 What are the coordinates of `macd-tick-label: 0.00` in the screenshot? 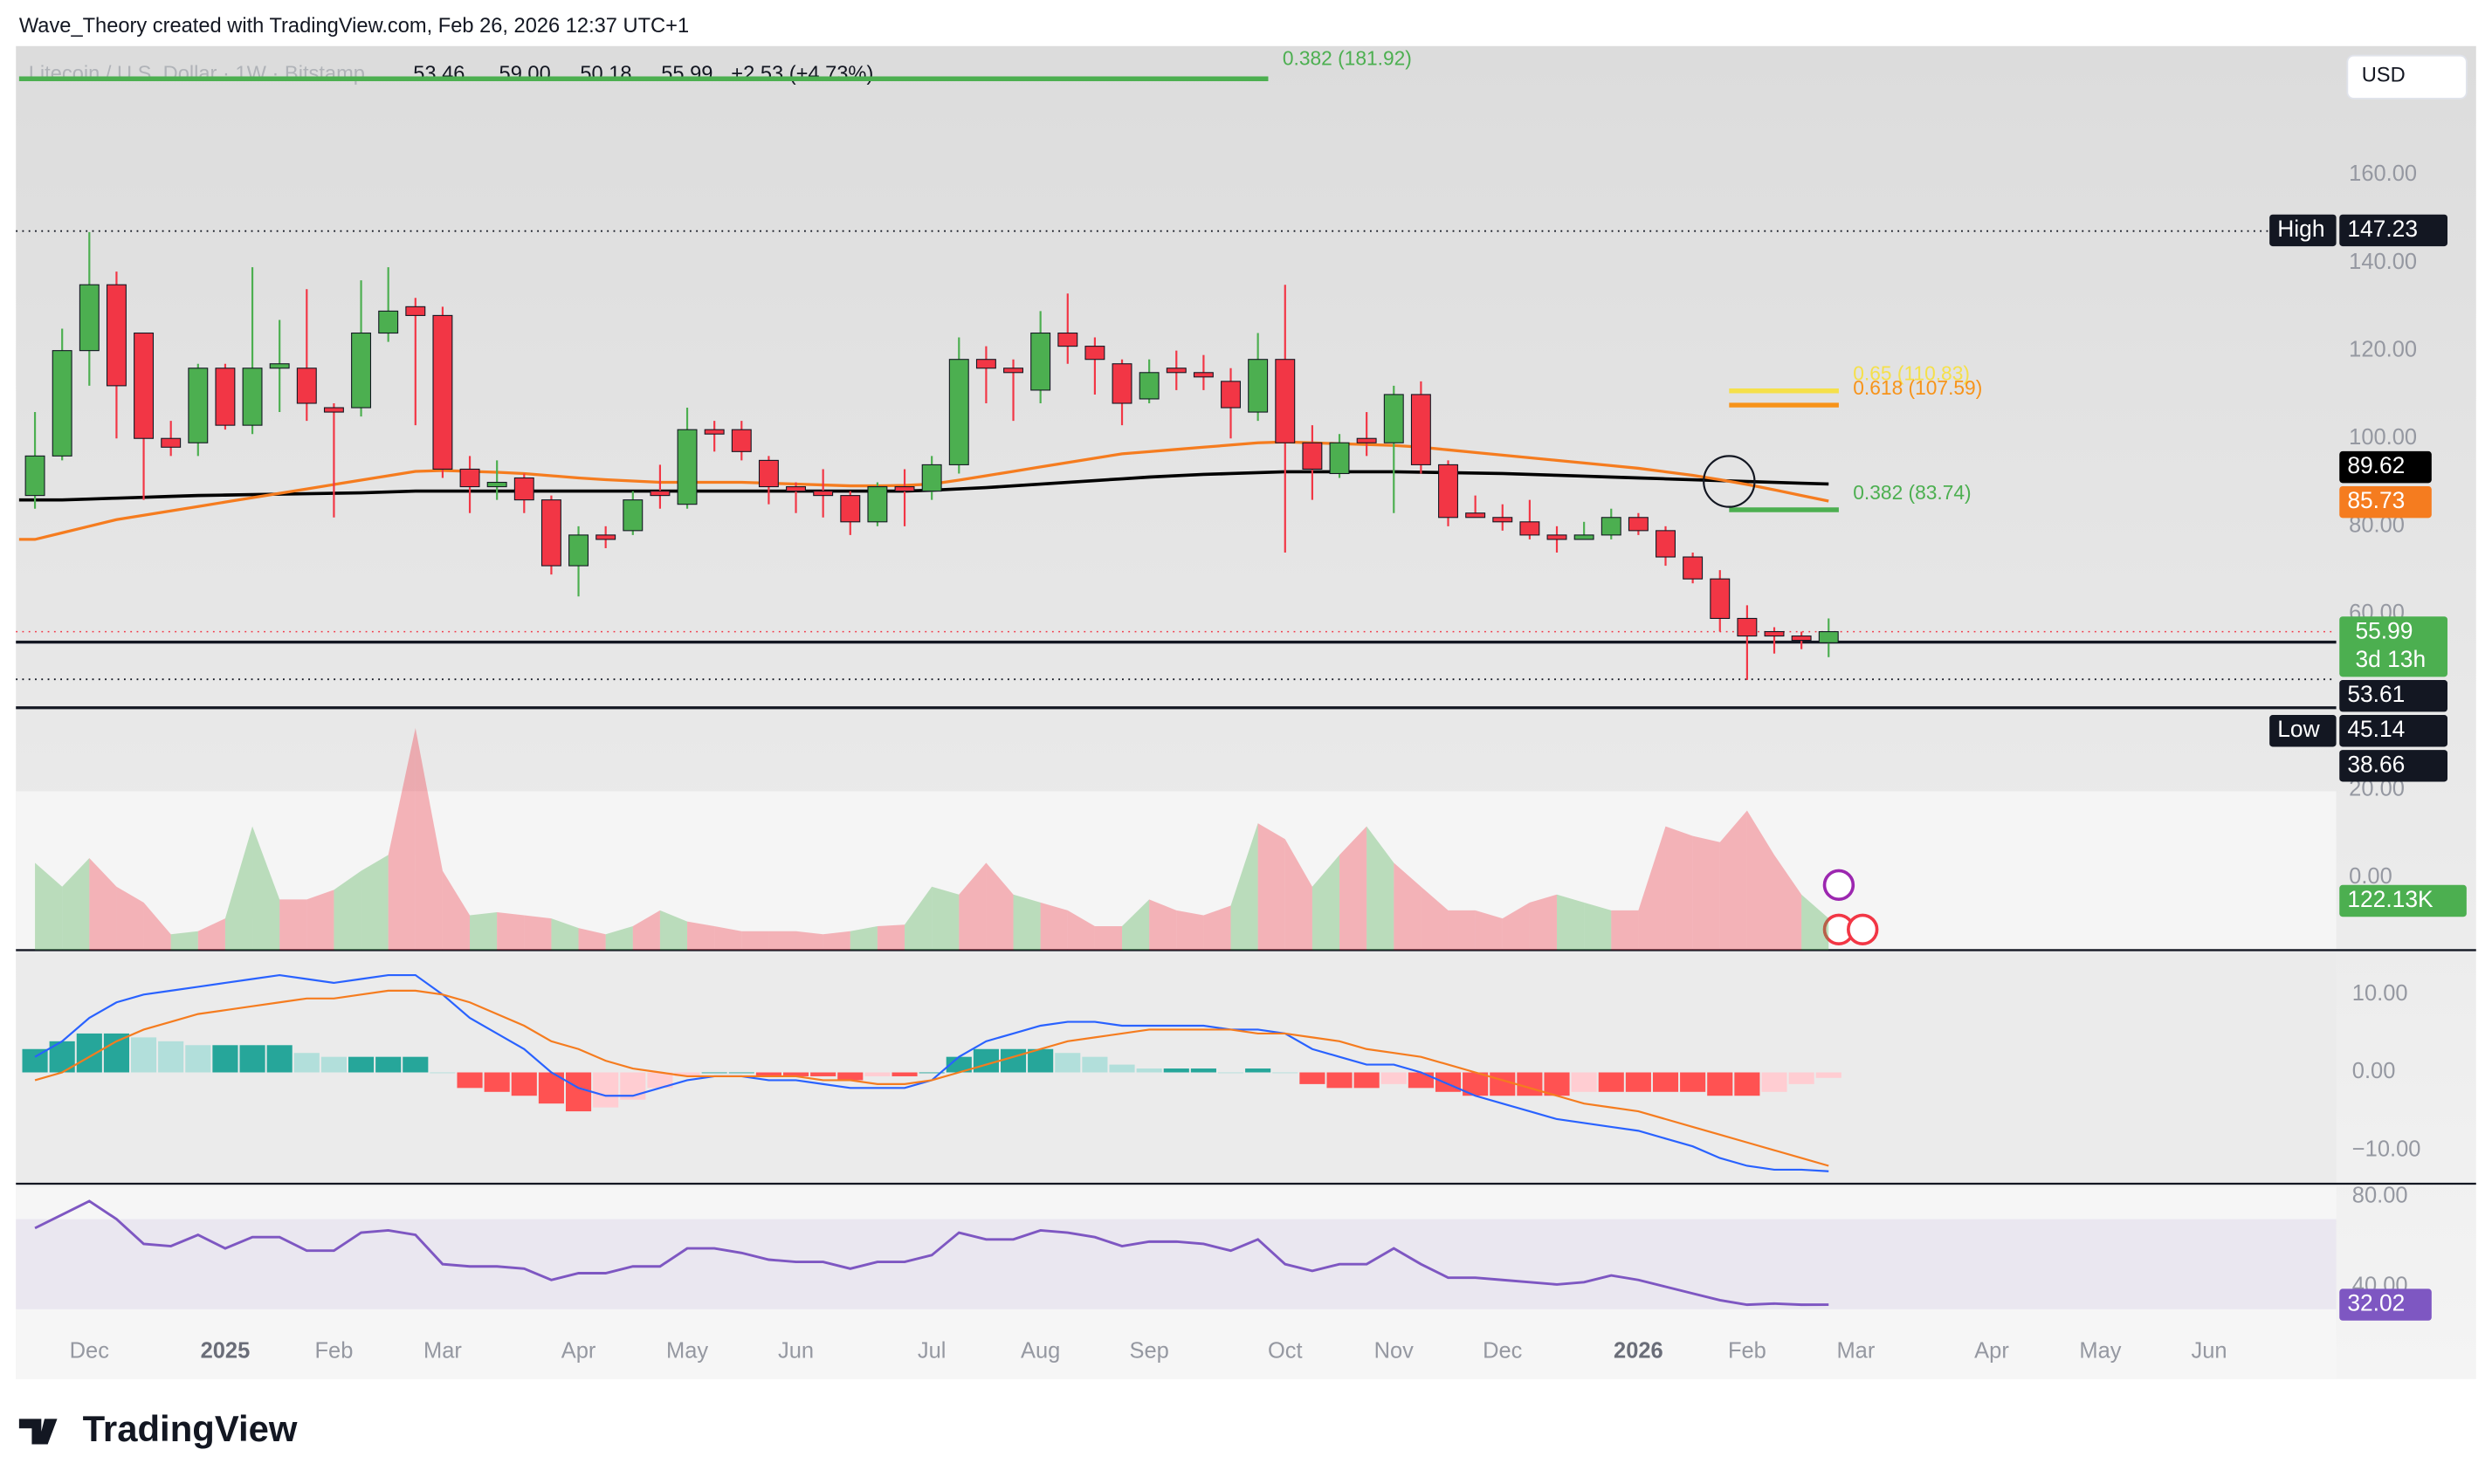 It's located at (2374, 1071).